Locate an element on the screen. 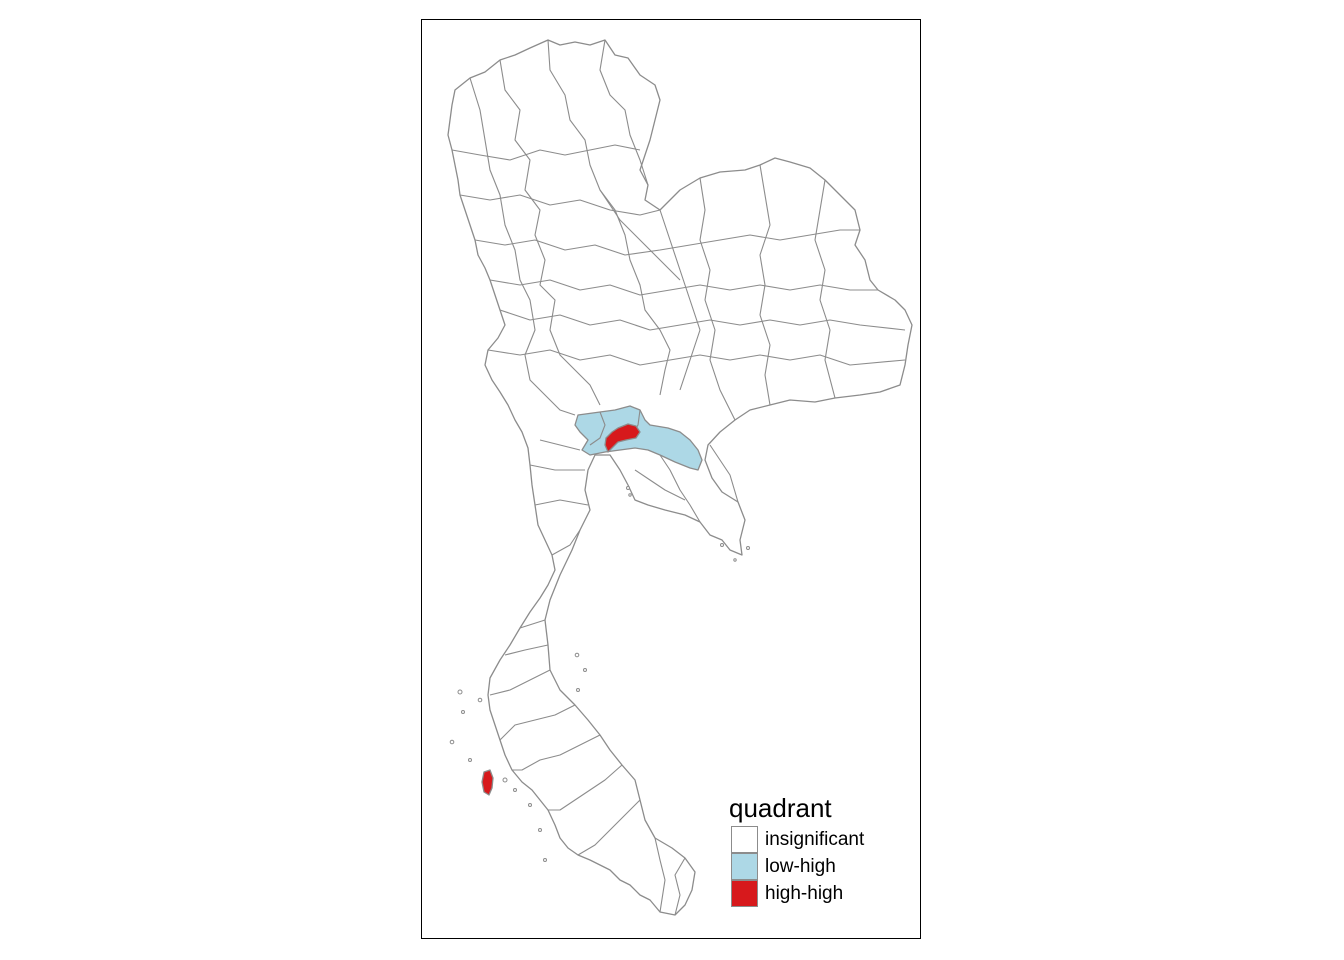  legend-item-low-high: low-high is located at coordinates (814, 866).